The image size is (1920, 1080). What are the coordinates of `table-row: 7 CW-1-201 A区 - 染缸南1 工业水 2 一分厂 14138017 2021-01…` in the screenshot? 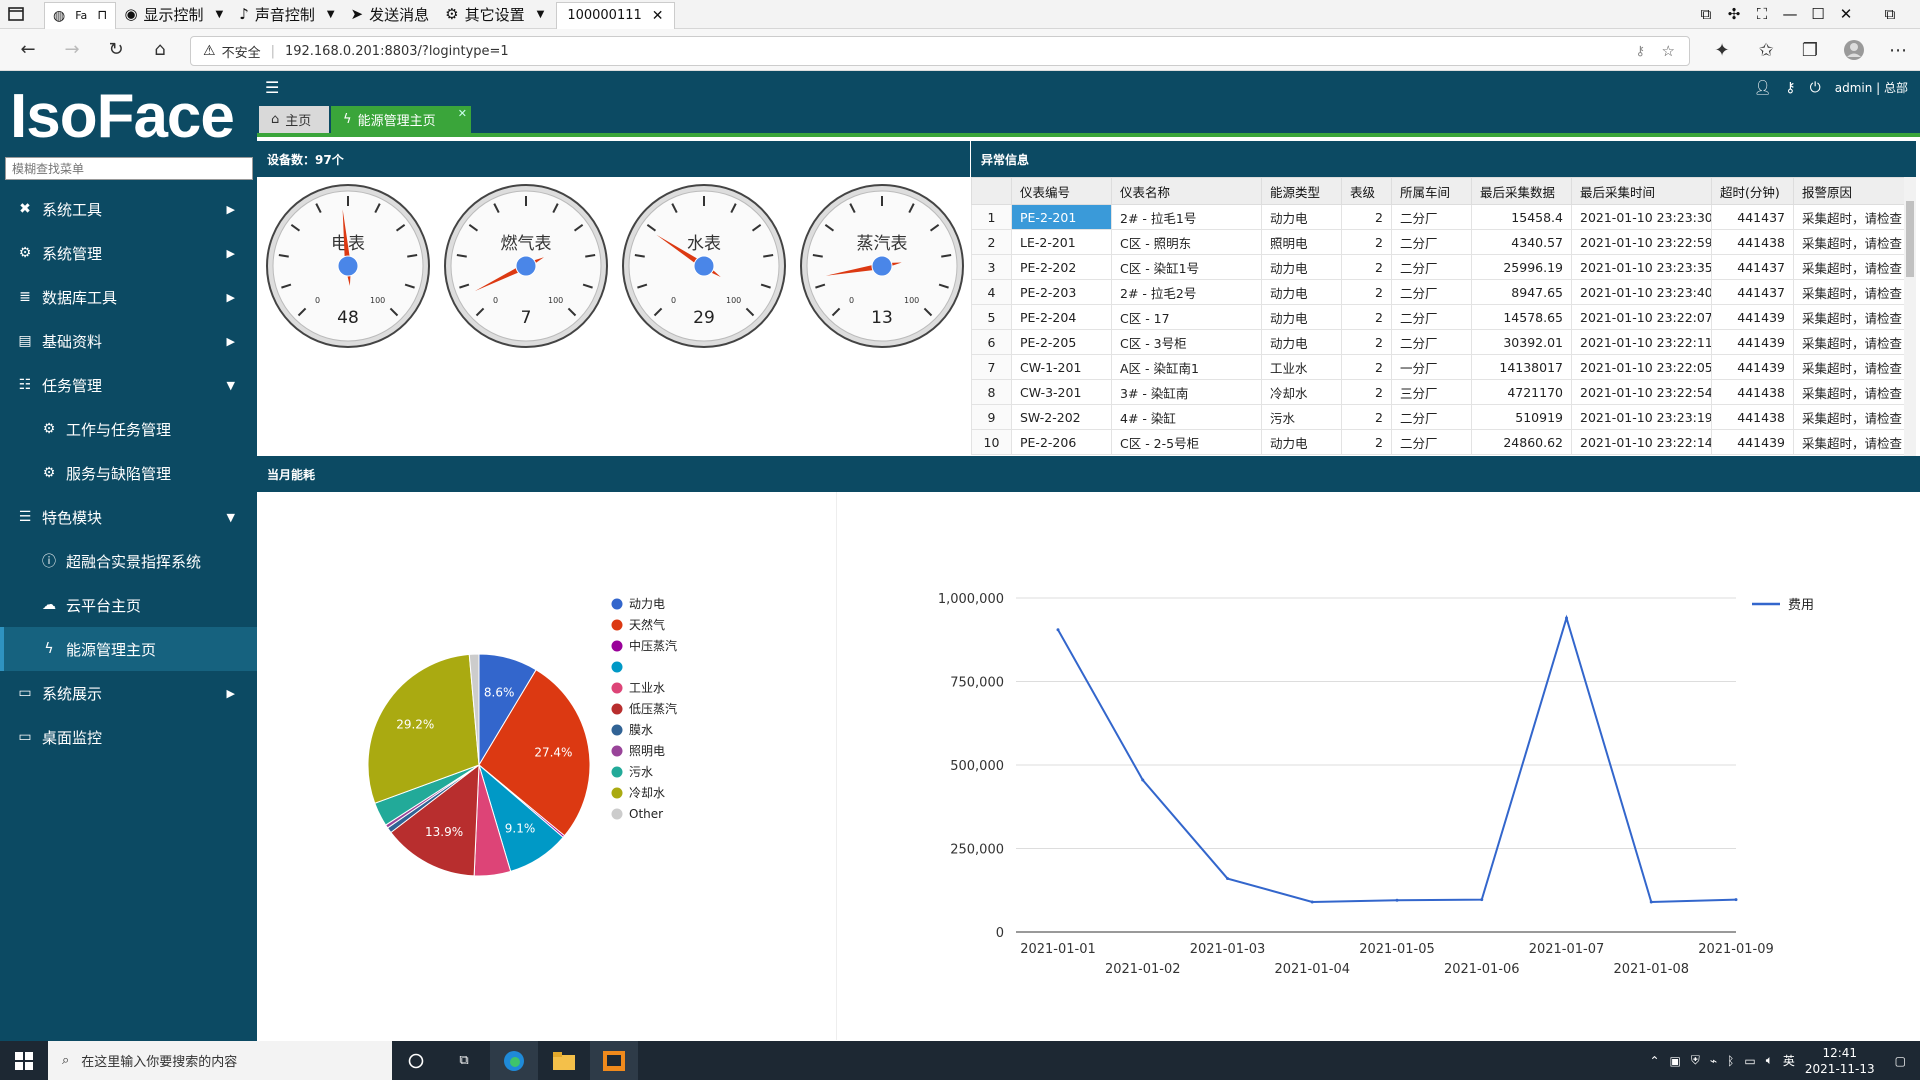 It's located at (1443, 367).